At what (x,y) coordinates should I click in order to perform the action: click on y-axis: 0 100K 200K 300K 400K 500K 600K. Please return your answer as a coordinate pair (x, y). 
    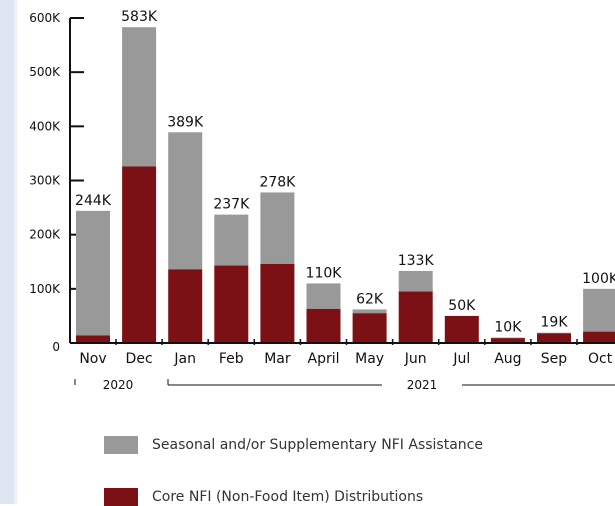
    Looking at the image, I should click on (56, 182).